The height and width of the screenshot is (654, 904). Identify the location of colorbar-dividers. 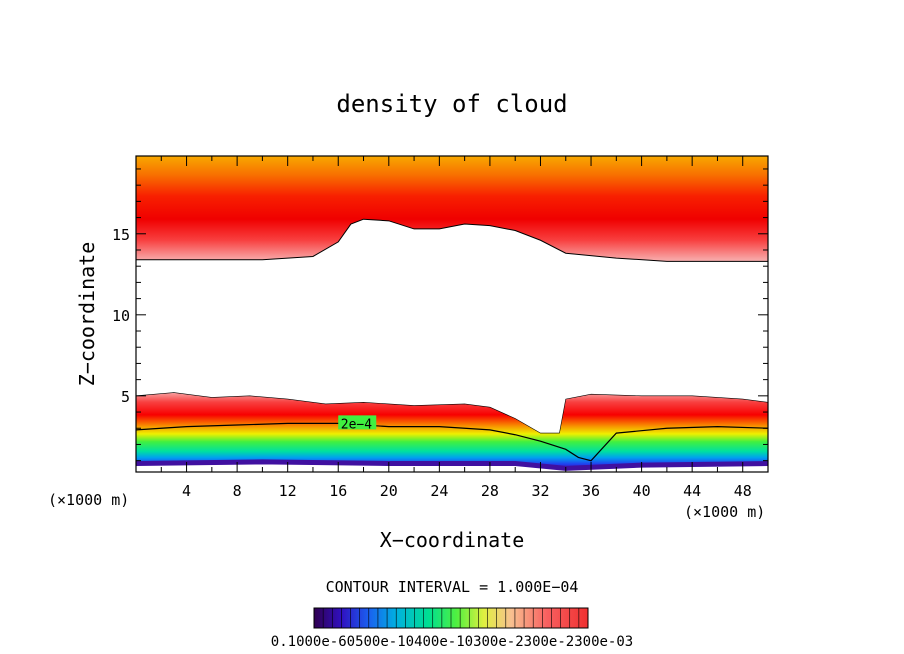
(451, 618).